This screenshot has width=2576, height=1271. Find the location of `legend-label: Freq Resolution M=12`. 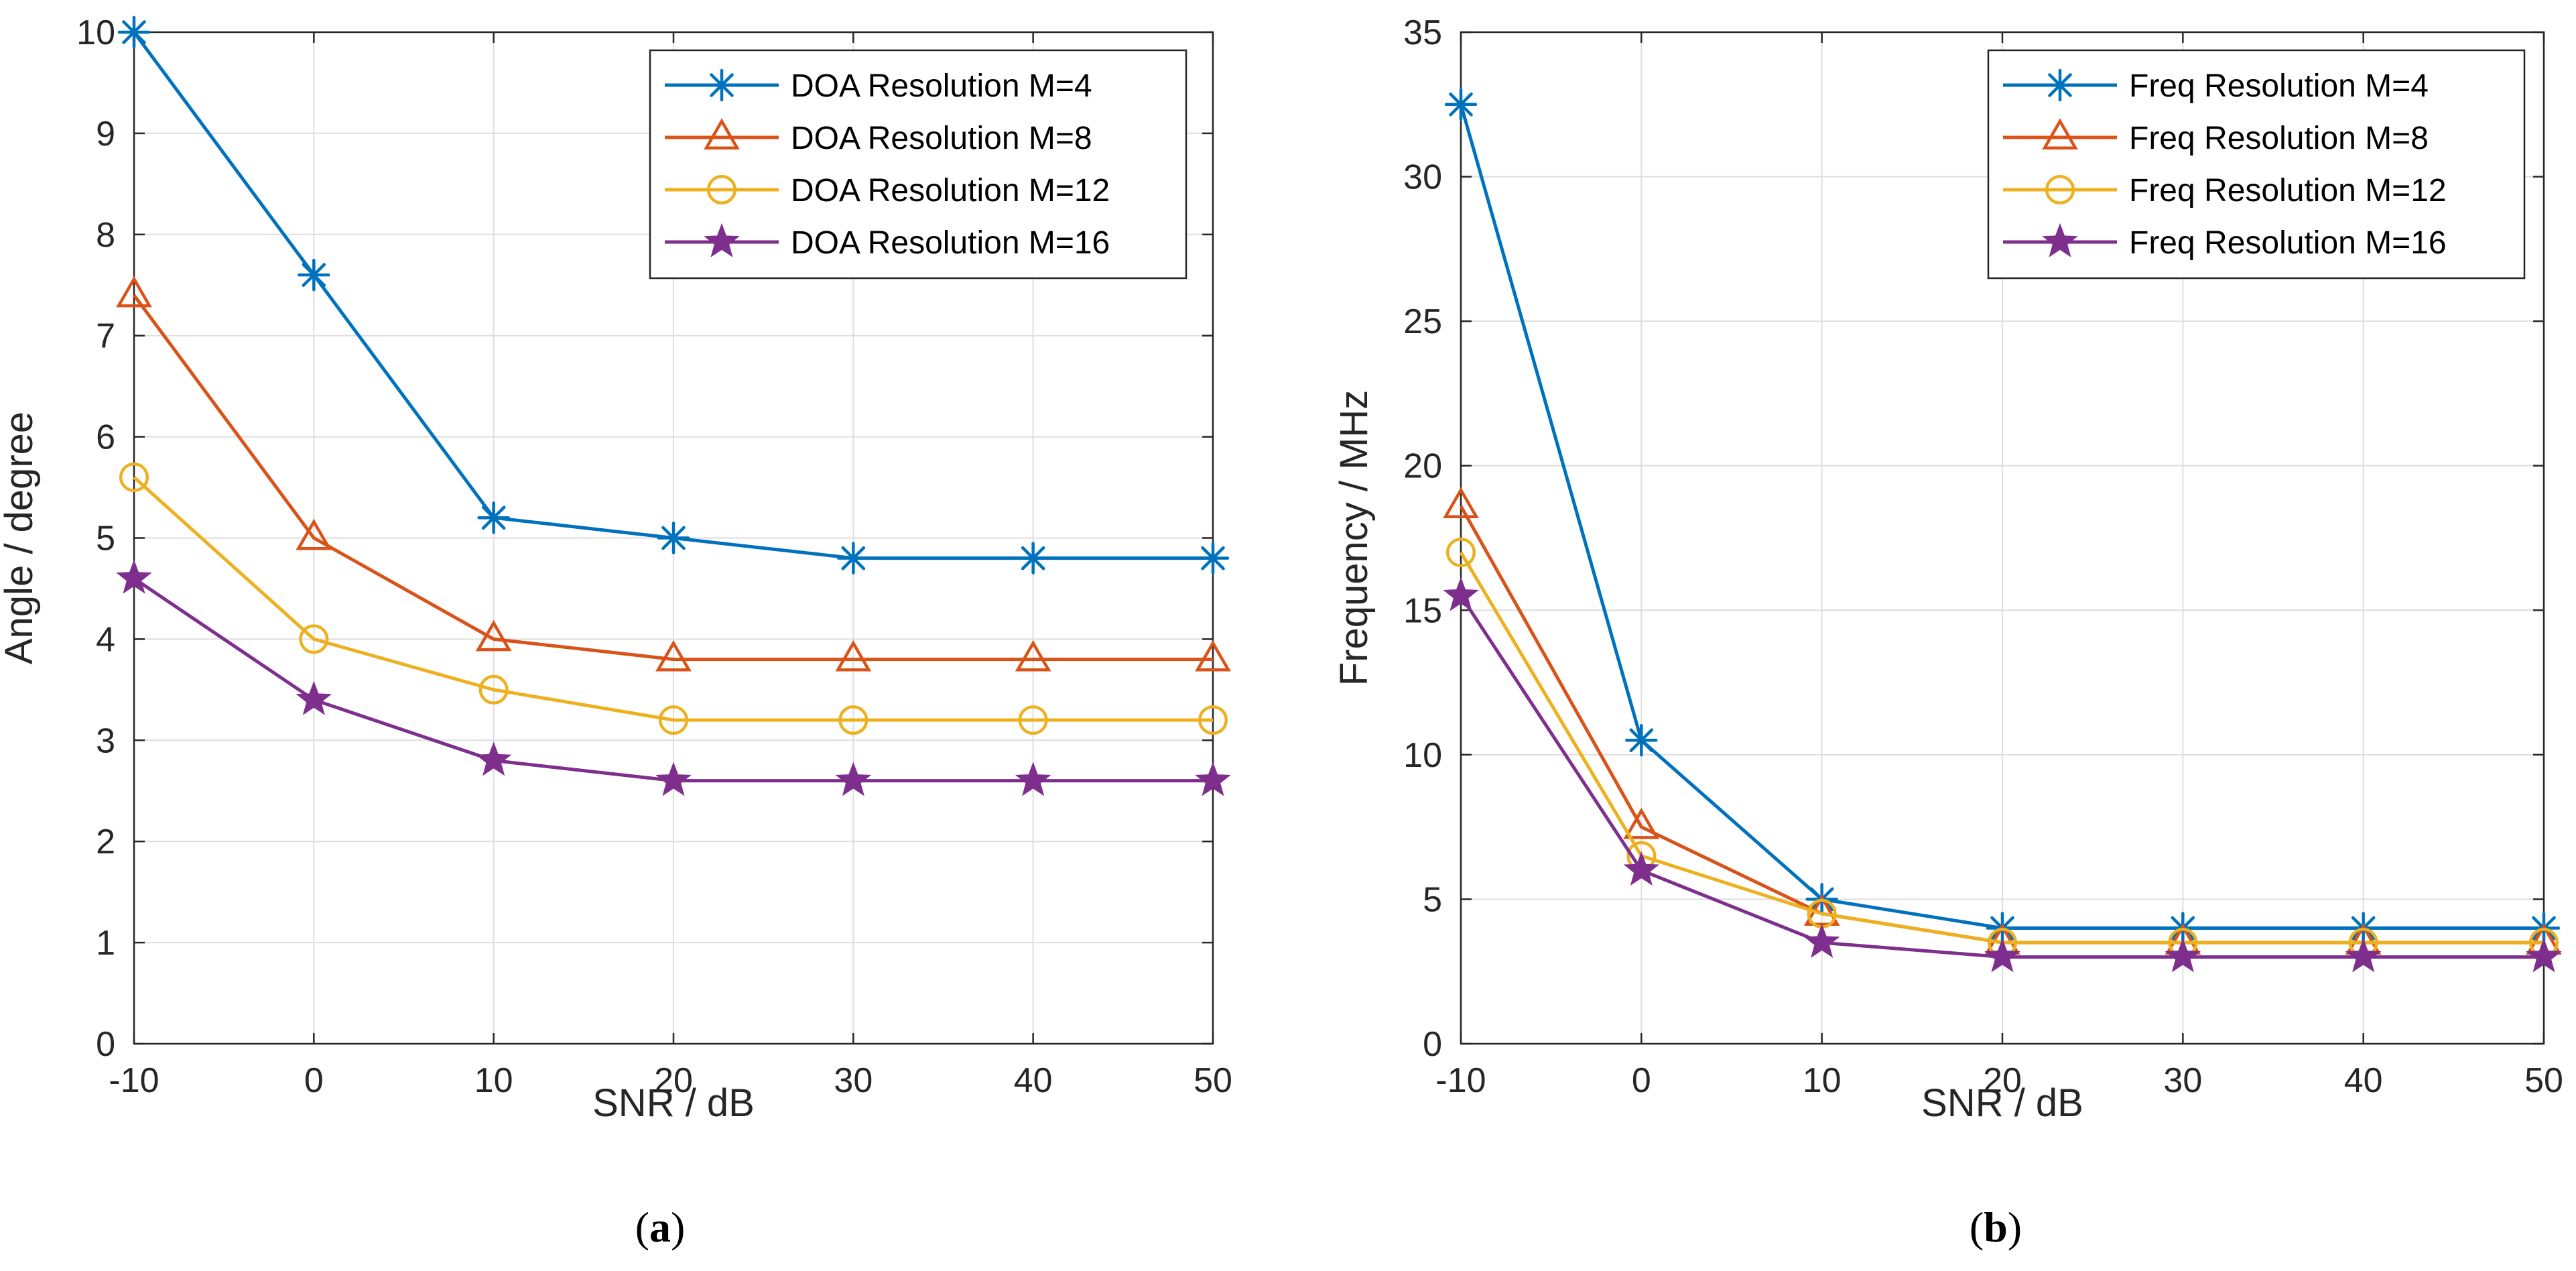

legend-label: Freq Resolution M=12 is located at coordinates (2288, 190).